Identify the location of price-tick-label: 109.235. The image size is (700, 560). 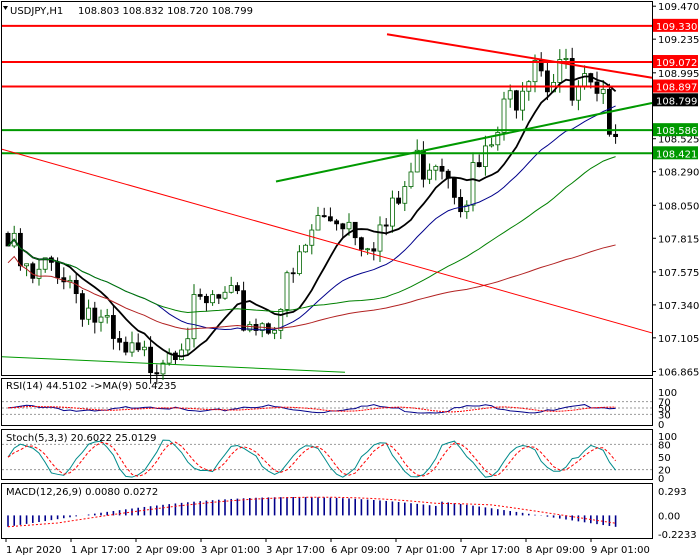
(678, 40).